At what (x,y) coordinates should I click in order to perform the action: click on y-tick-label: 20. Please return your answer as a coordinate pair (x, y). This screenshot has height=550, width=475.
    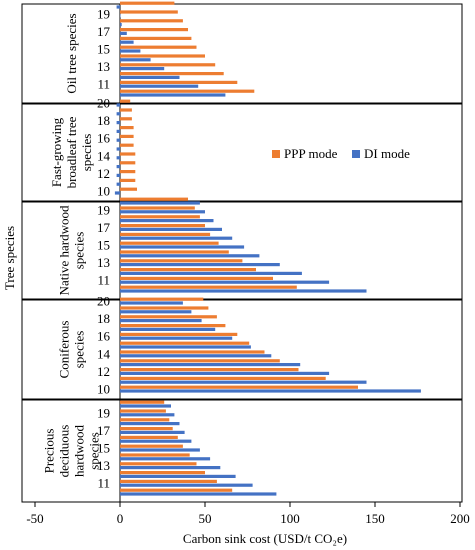
    Looking at the image, I should click on (103, 301).